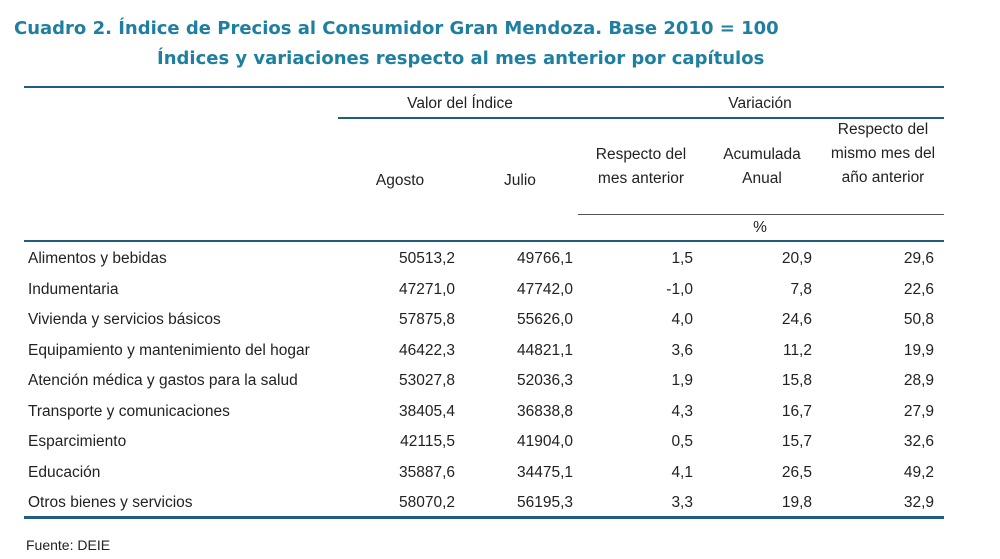 Image resolution: width=1000 pixels, height=559 pixels. Describe the element at coordinates (760, 227) in the screenshot. I see `unit-percent: %` at that location.